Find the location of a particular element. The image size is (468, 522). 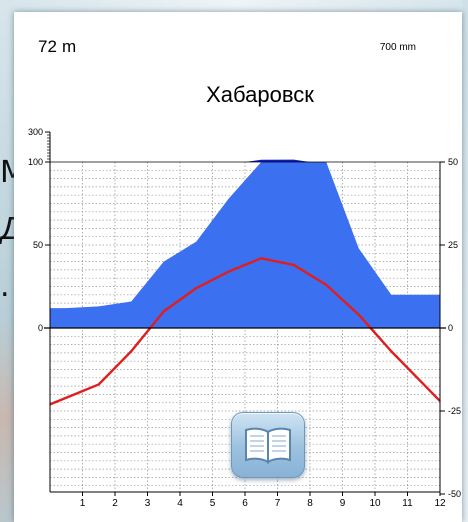

right-axis-tick-label: 0 is located at coordinates (450, 328).